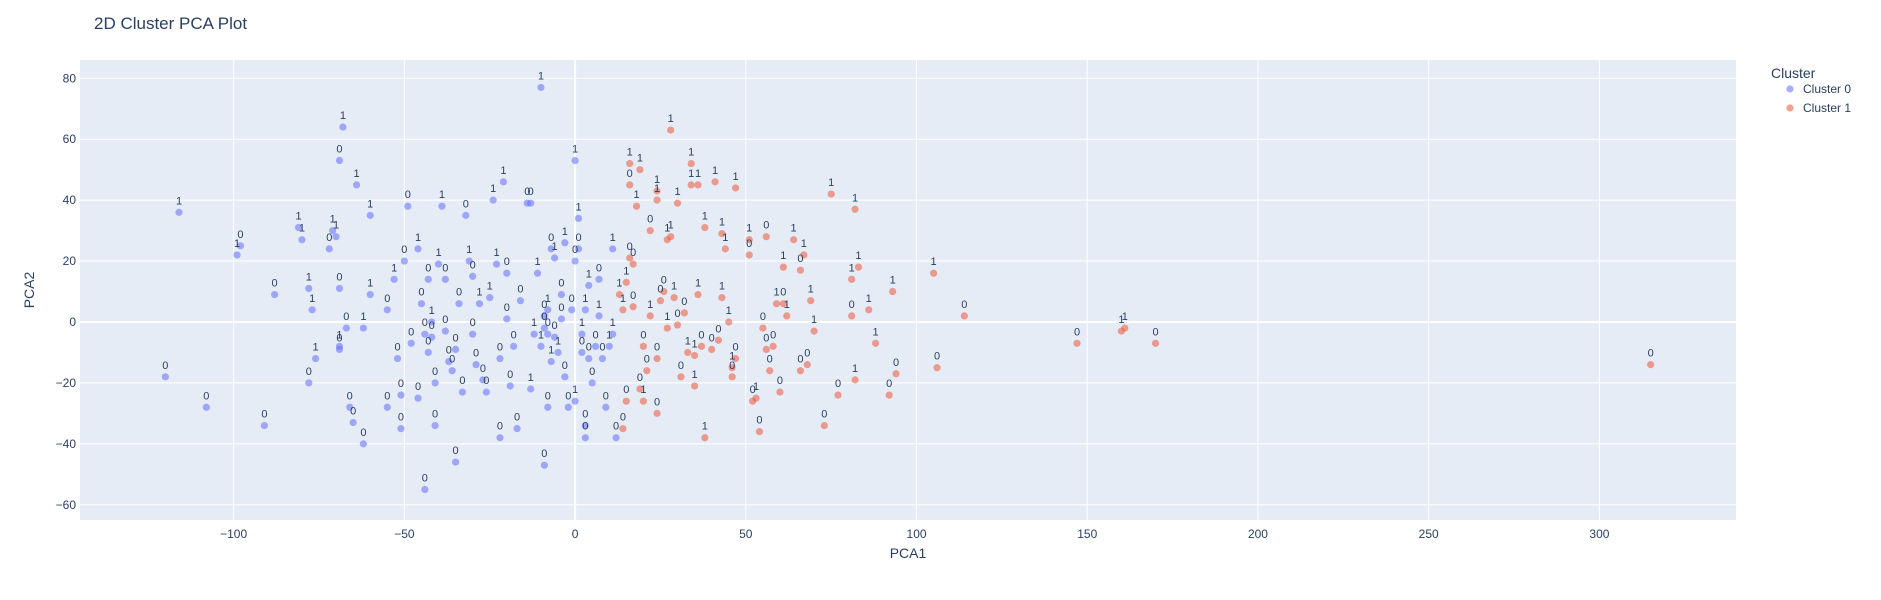 This screenshot has width=1881, height=600. I want to click on legend-item-0: Cluster 0, so click(1827, 89).